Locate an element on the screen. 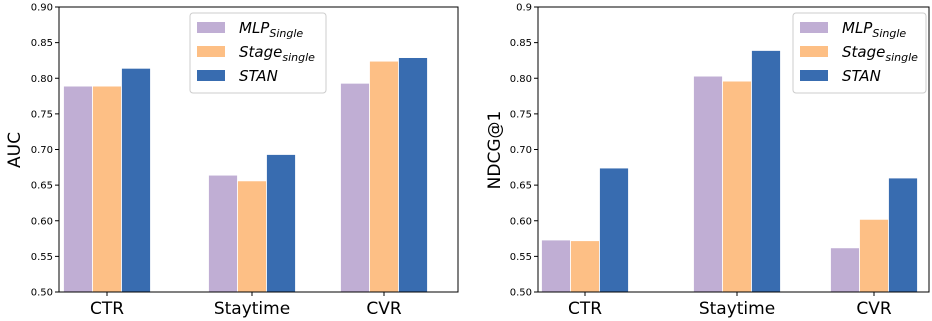  auc-bar-staytime-stage is located at coordinates (252, 236).